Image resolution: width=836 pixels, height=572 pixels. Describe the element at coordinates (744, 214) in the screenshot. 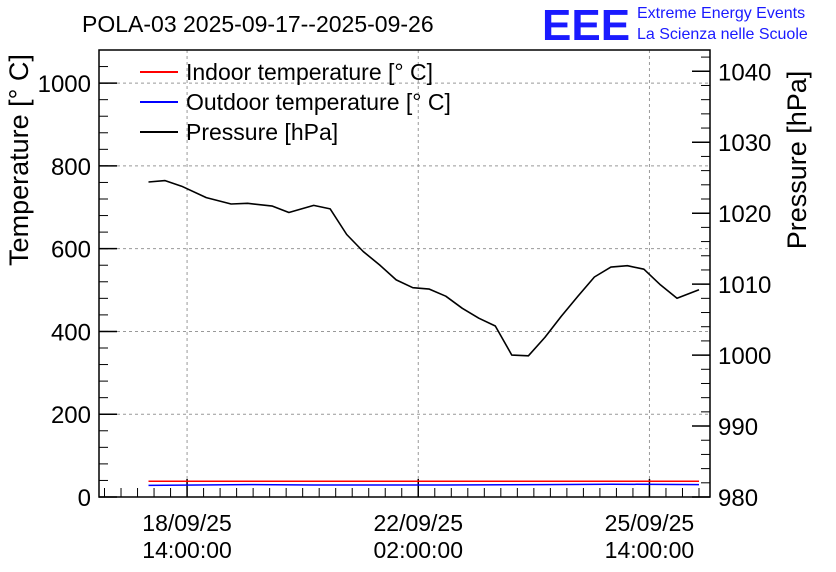

I see `y2-tick-label: 1020` at that location.